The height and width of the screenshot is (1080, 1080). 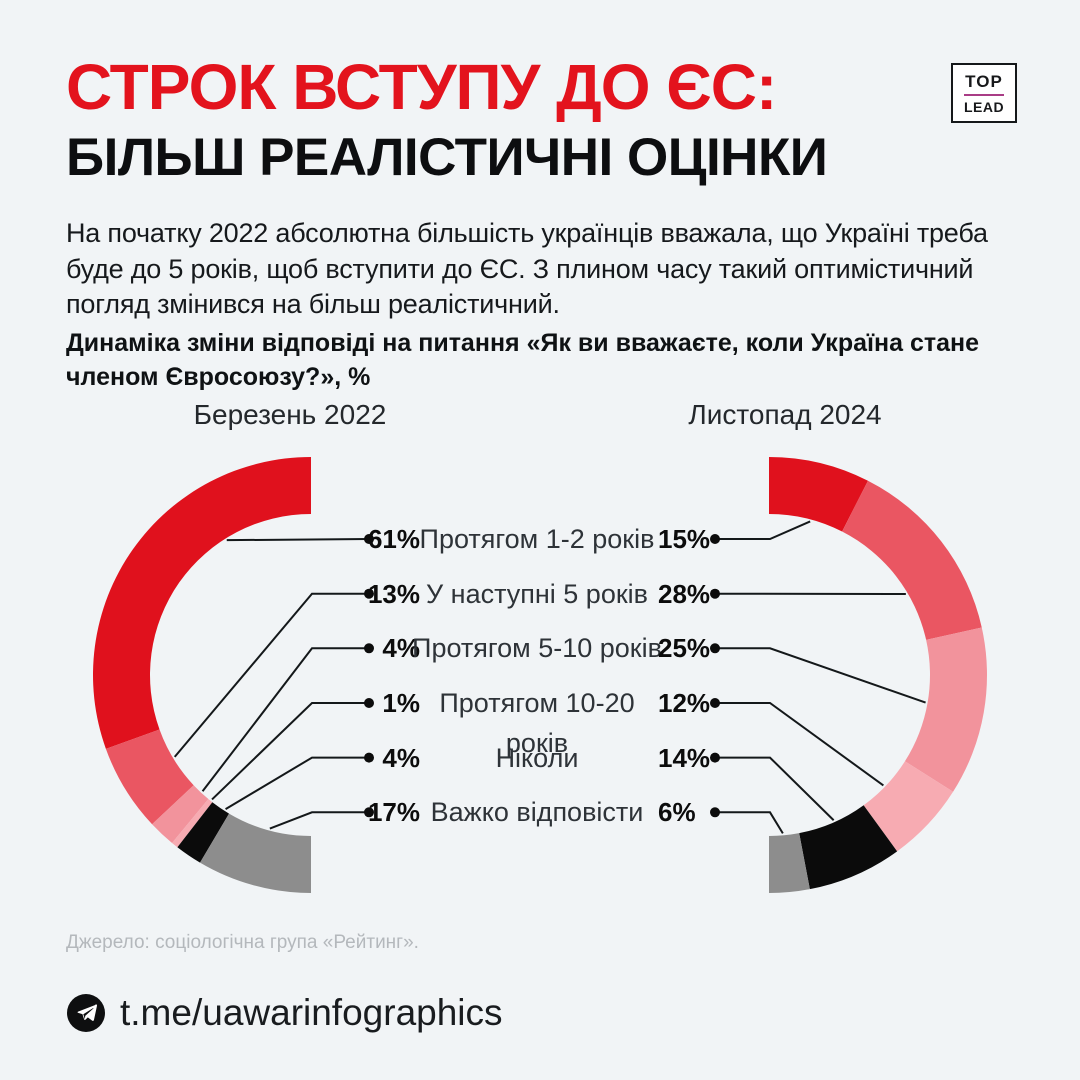 I want to click on page-subtitle: БІЛЬШ РЕАЛІСТИЧНІ ОЦІНКИ, so click(x=447, y=157).